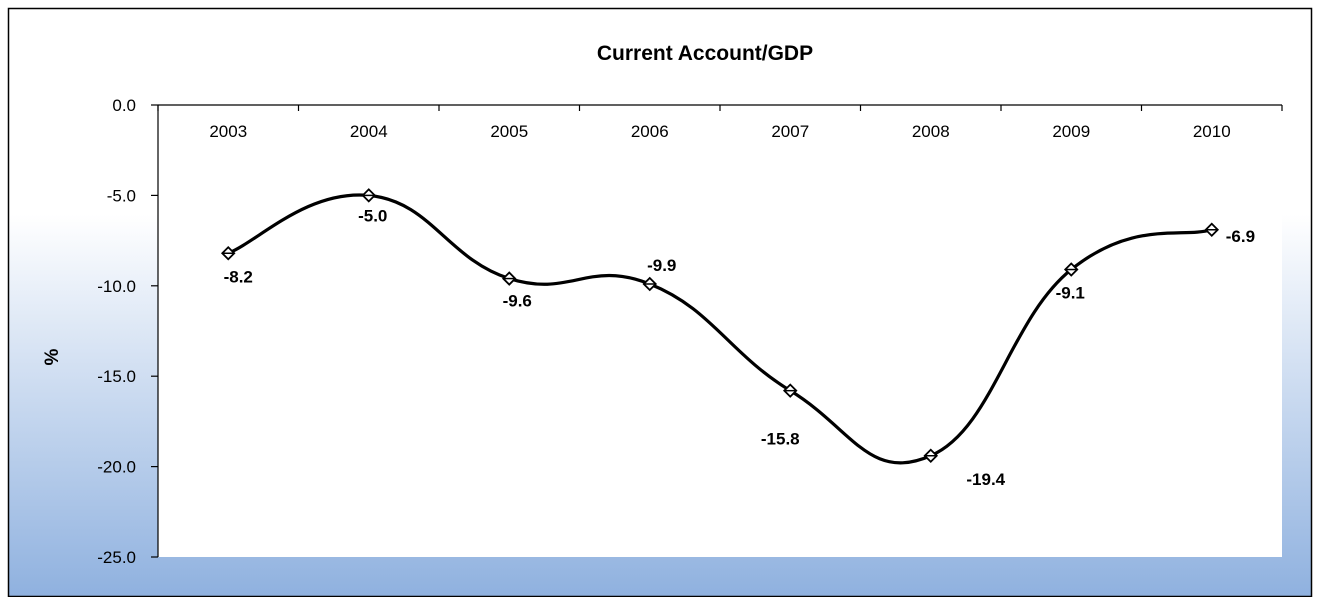 The width and height of the screenshot is (1320, 602). What do you see at coordinates (116, 557) in the screenshot?
I see `y-tick-label: -25.0` at bounding box center [116, 557].